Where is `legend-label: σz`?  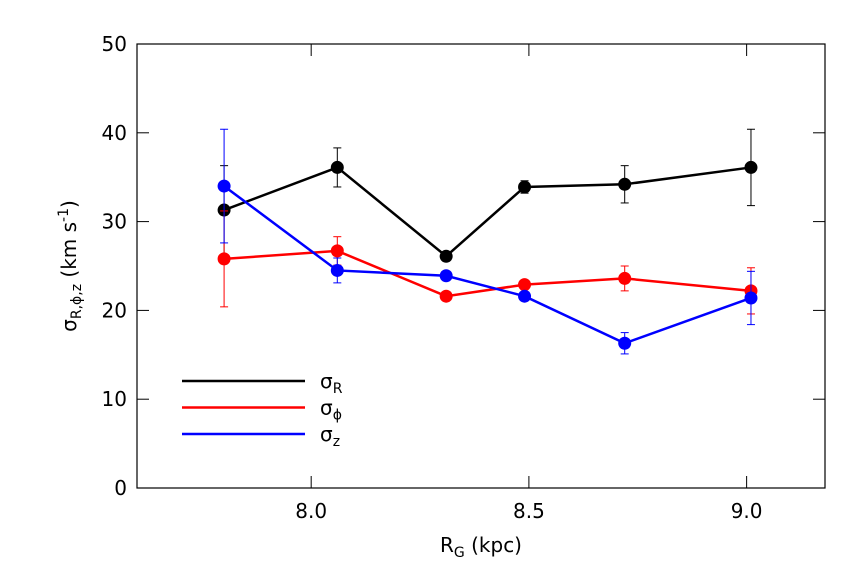
legend-label: σz is located at coordinates (330, 436).